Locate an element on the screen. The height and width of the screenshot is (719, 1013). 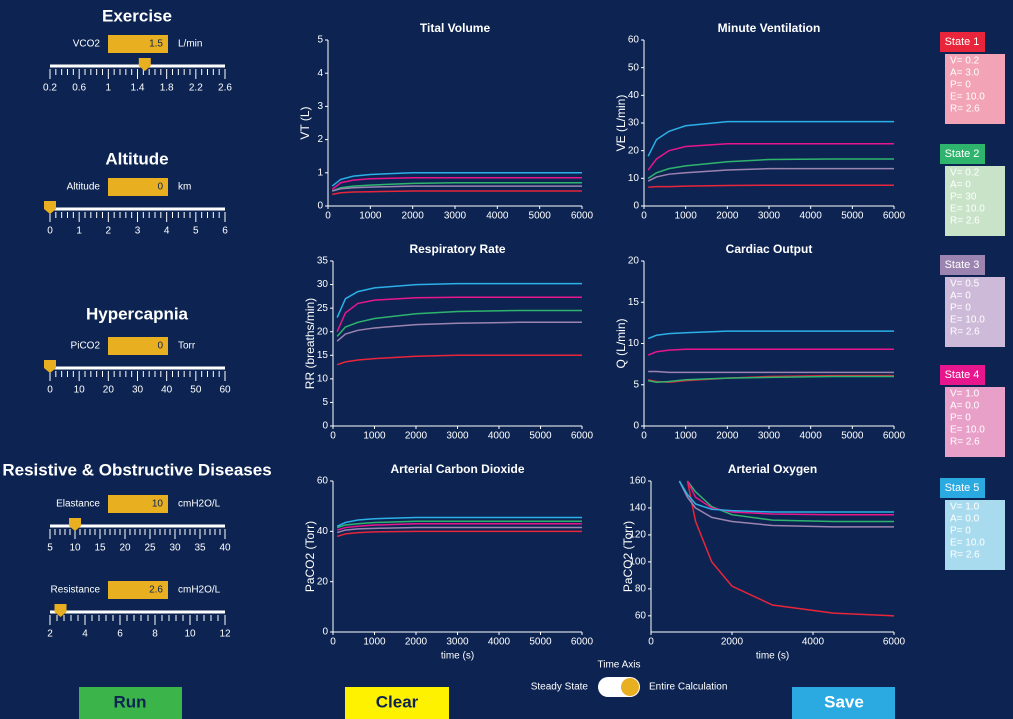
toggle-left: Steady State is located at coordinates (560, 687).